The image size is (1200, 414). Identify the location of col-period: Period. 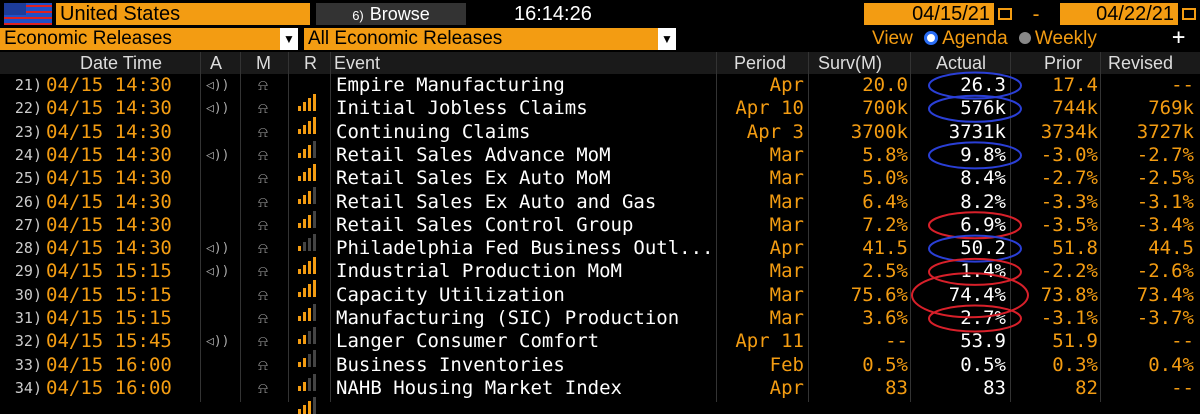
(760, 63).